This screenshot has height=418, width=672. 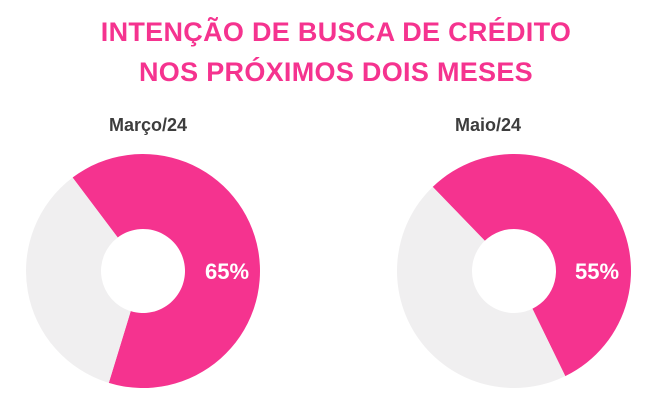 What do you see at coordinates (227, 271) in the screenshot?
I see `donut-value-label-marco: 65%` at bounding box center [227, 271].